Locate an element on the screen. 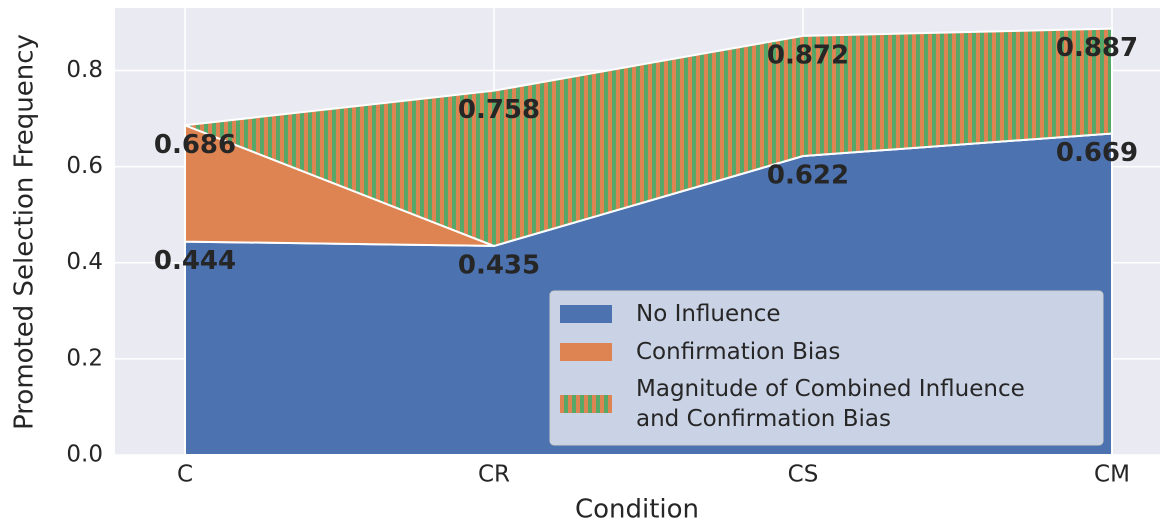  x-tick-label: CM is located at coordinates (1112, 475).